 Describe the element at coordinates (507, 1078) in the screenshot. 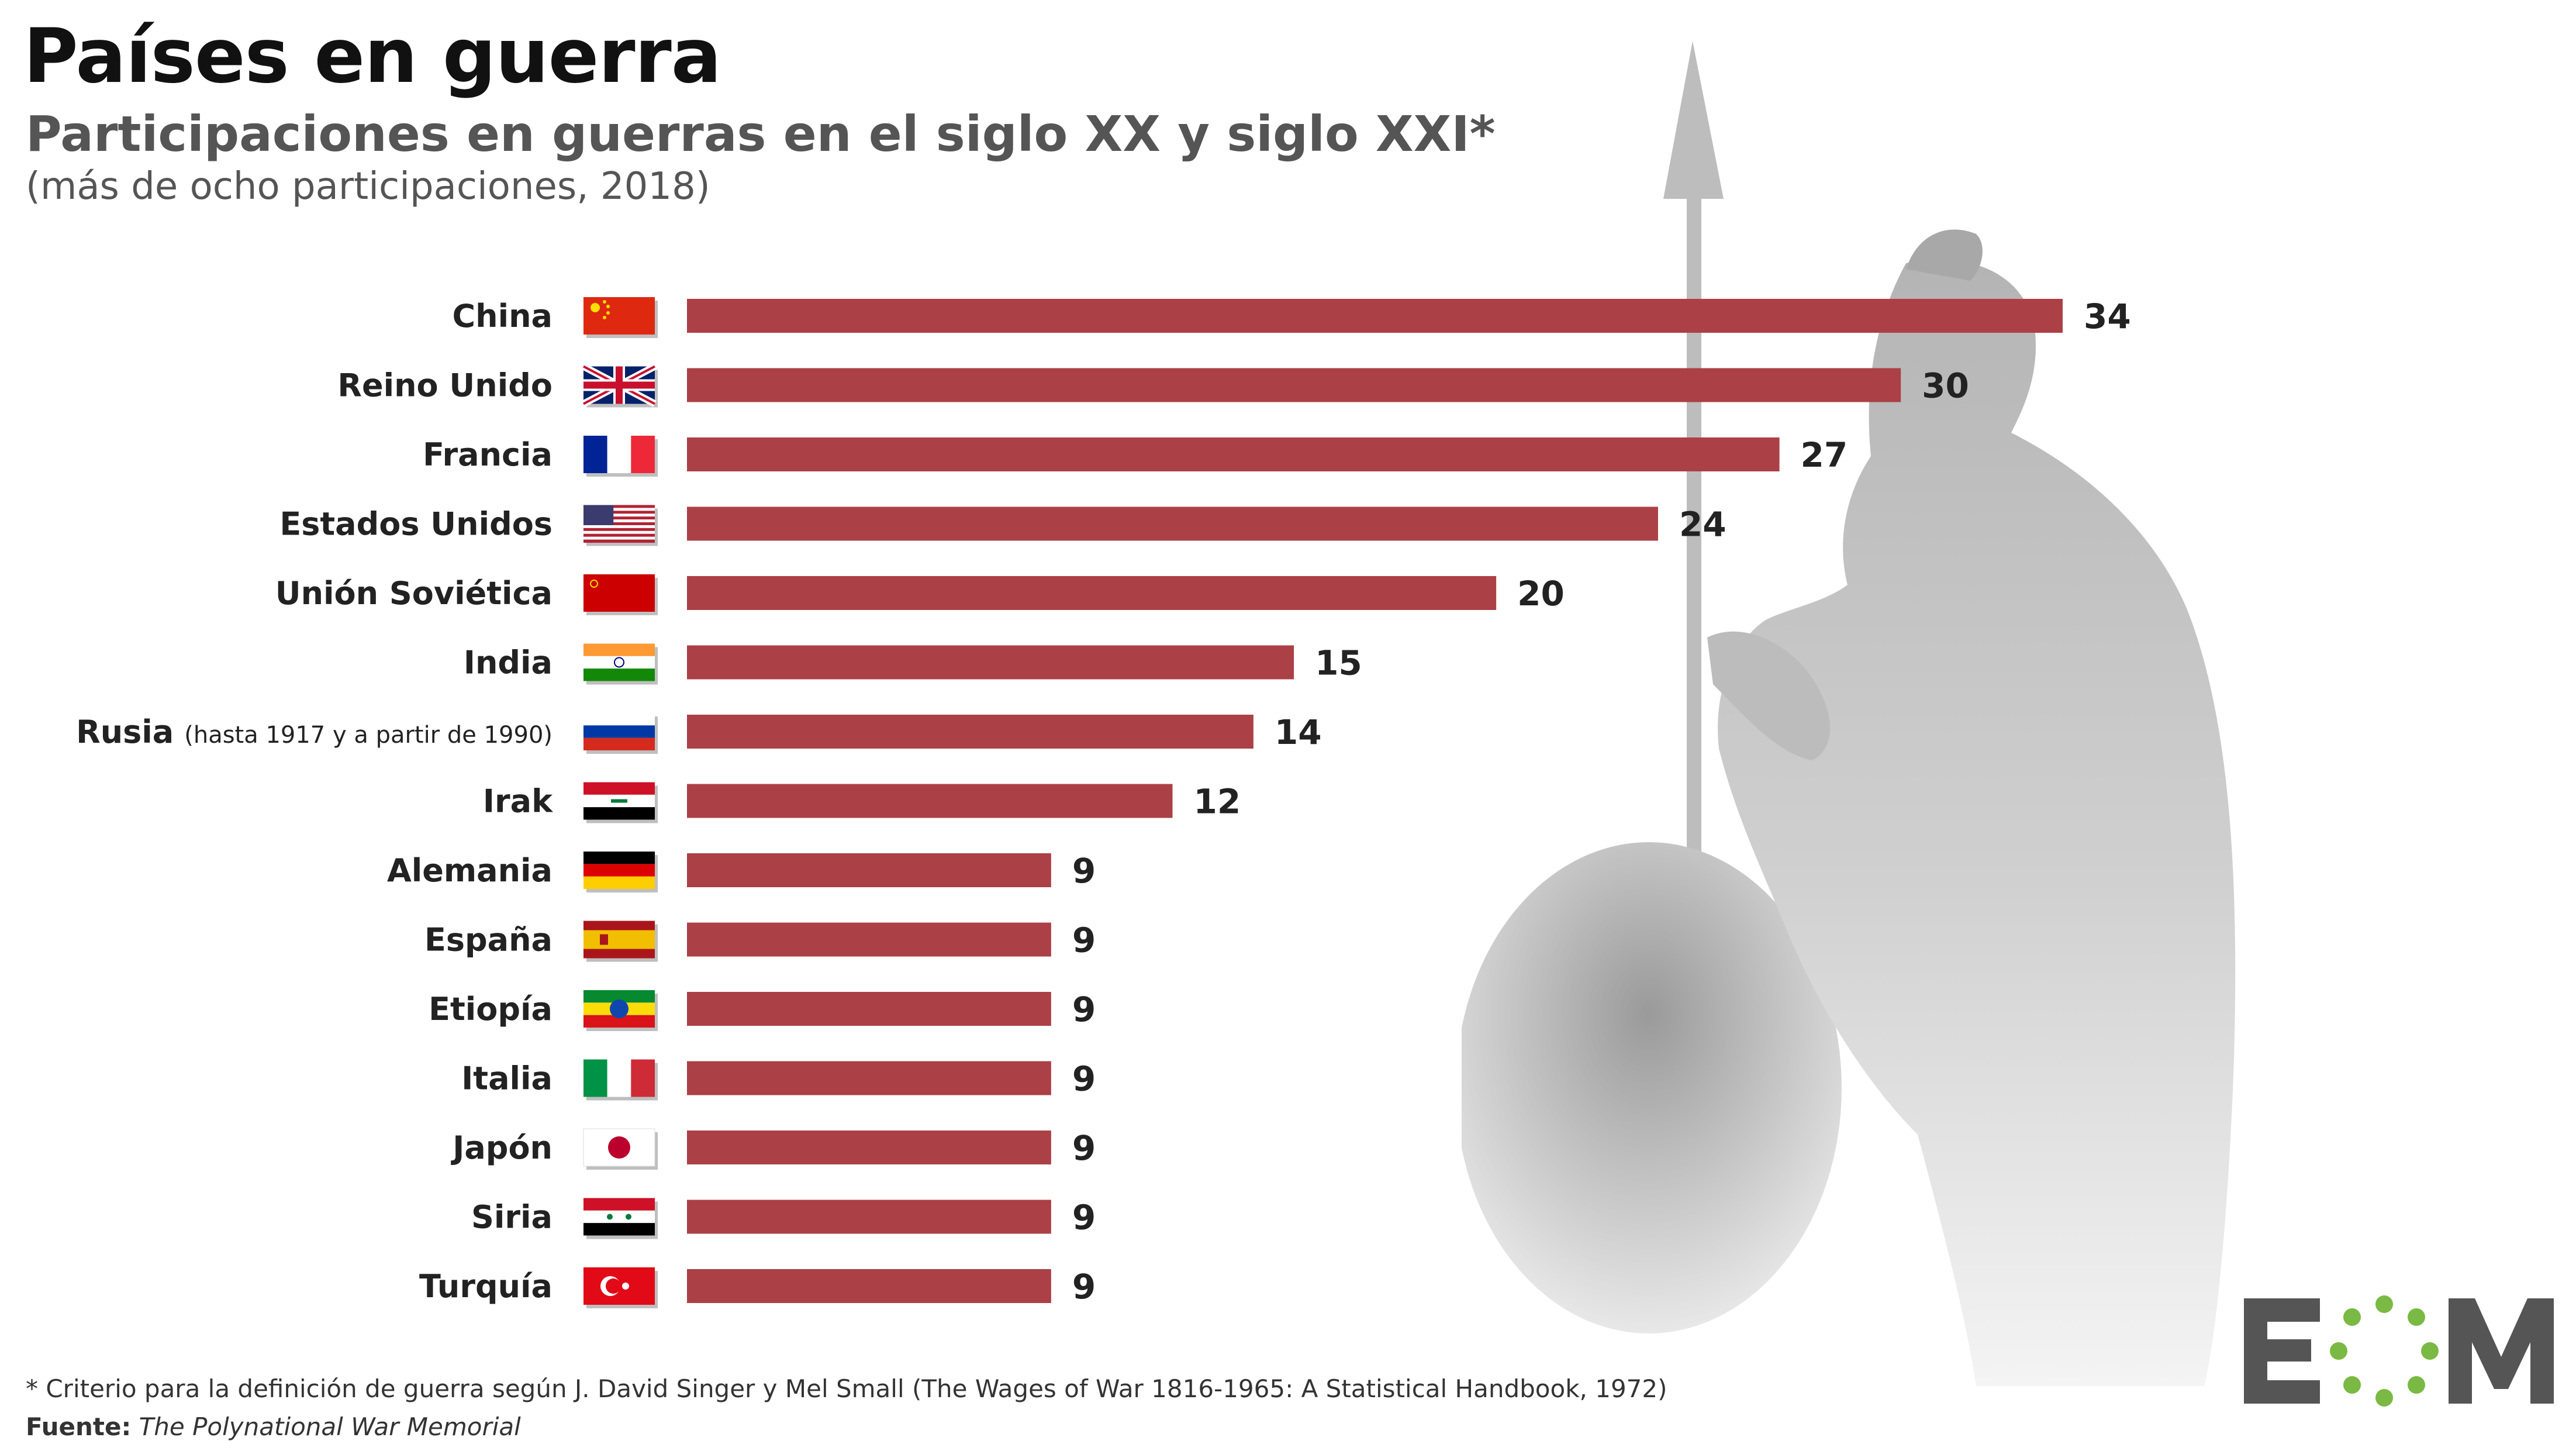

I see `category-label: Italia` at that location.